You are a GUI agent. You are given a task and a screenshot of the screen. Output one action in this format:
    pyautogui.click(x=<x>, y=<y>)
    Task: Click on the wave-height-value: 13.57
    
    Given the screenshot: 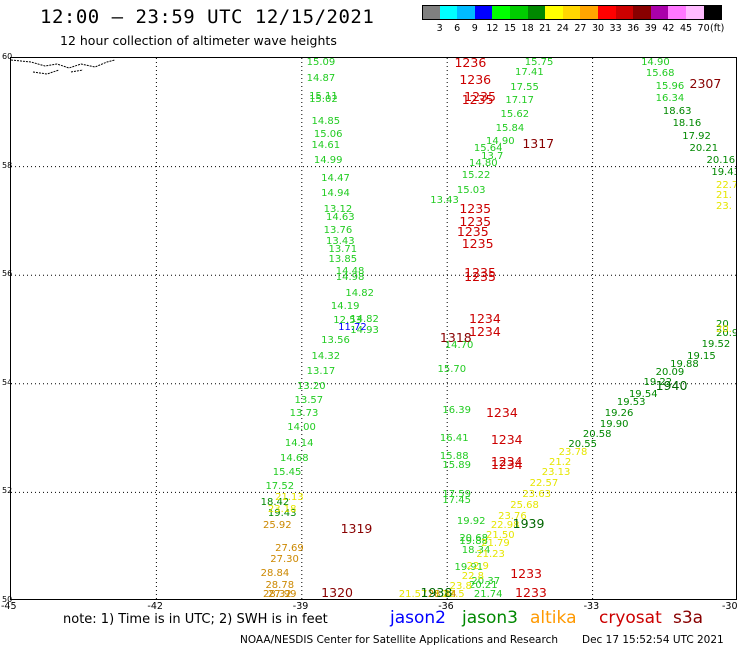 What is the action you would take?
    pyautogui.click(x=309, y=401)
    